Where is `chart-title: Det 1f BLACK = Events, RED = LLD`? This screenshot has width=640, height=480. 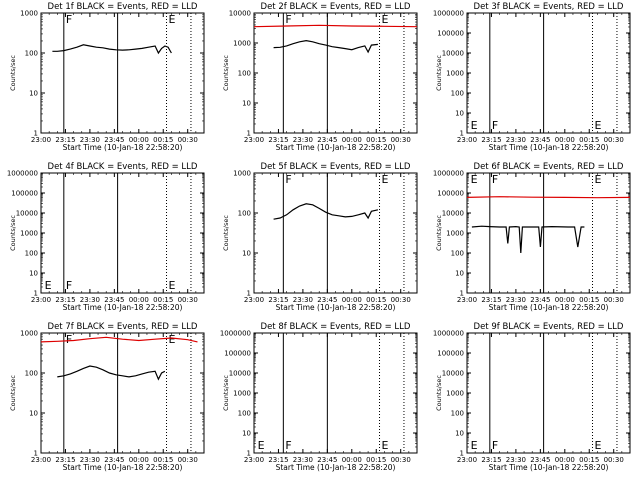 chart-title: Det 1f BLACK = Events, RED = LLD is located at coordinates (123, 7).